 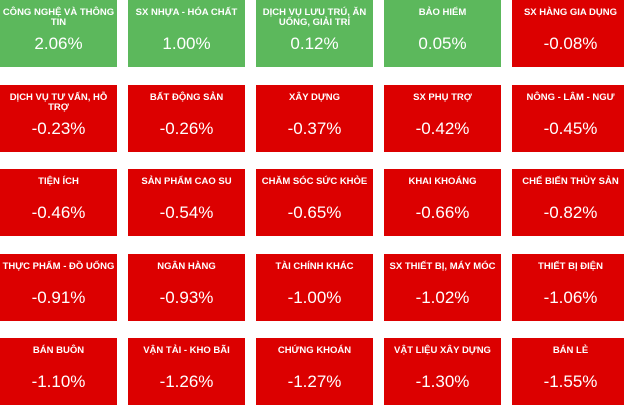 I want to click on sector-change-value: -1.27%, so click(x=314, y=381).